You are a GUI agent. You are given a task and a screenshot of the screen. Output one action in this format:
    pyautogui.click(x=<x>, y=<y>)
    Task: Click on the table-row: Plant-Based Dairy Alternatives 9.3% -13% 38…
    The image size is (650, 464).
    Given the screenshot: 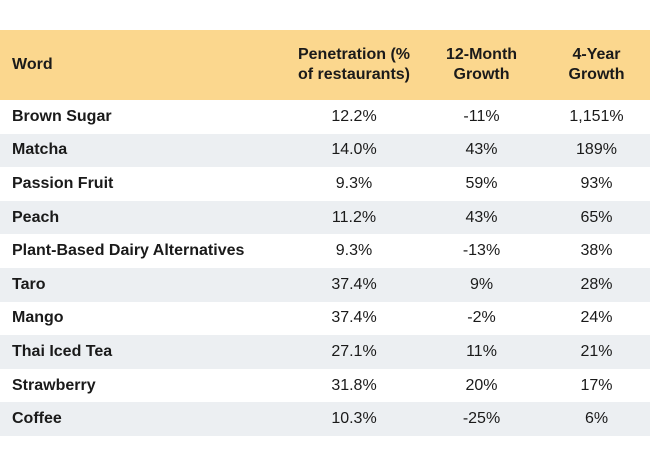 What is the action you would take?
    pyautogui.click(x=325, y=251)
    